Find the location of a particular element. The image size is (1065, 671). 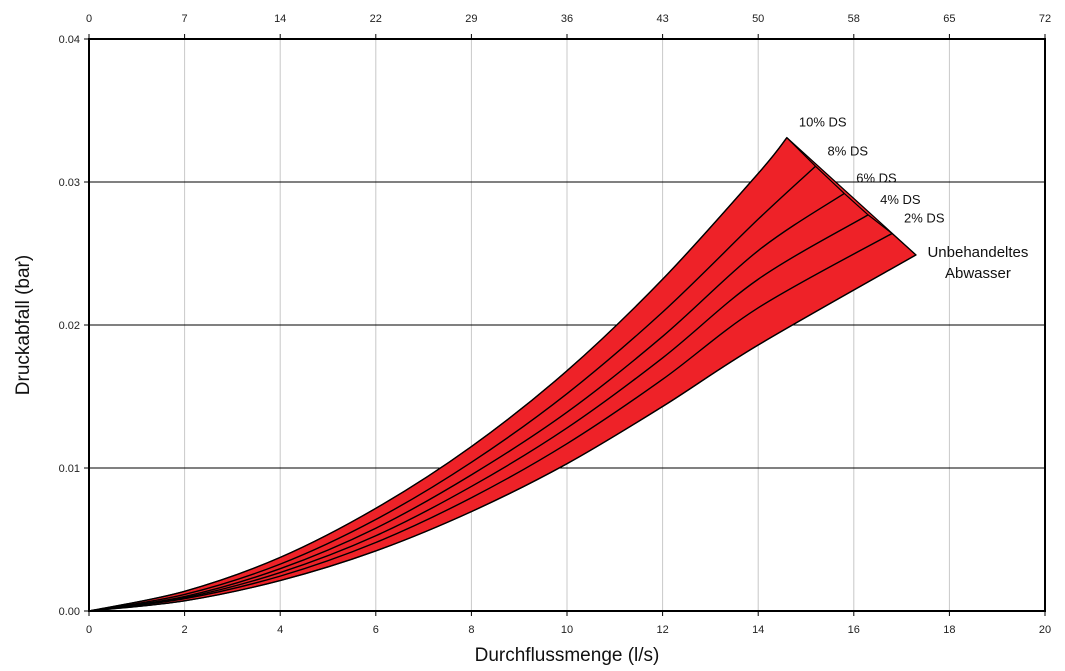

top-tick-label: 7 is located at coordinates (185, 19).